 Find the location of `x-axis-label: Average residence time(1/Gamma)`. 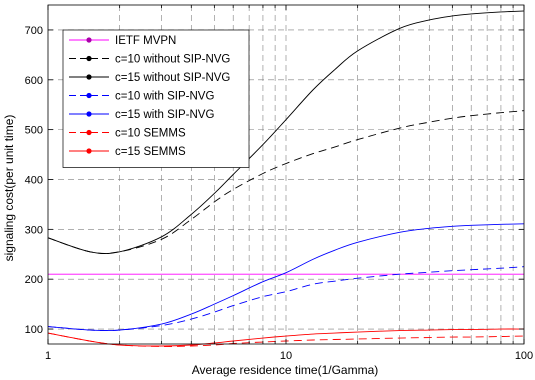

x-axis-label: Average residence time(1/Gamma) is located at coordinates (285, 370).